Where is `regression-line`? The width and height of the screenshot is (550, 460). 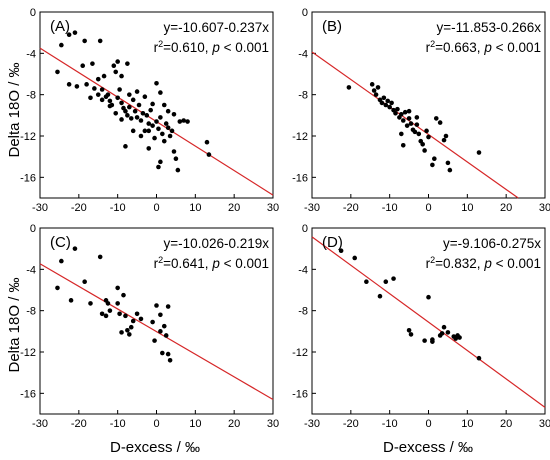 regression-line is located at coordinates (156, 332).